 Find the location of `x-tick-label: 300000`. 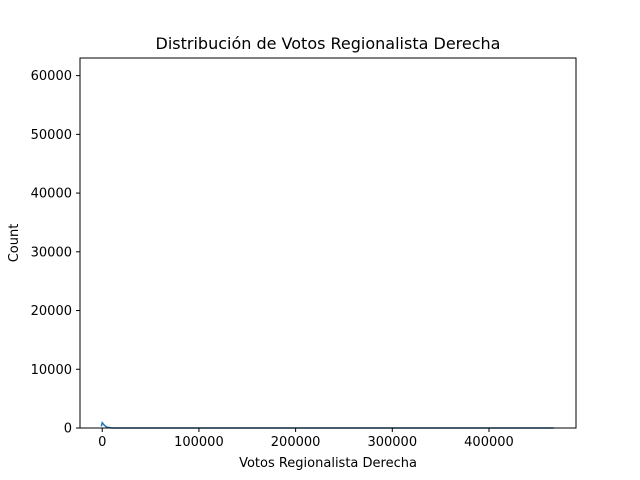

x-tick-label: 300000 is located at coordinates (392, 442).